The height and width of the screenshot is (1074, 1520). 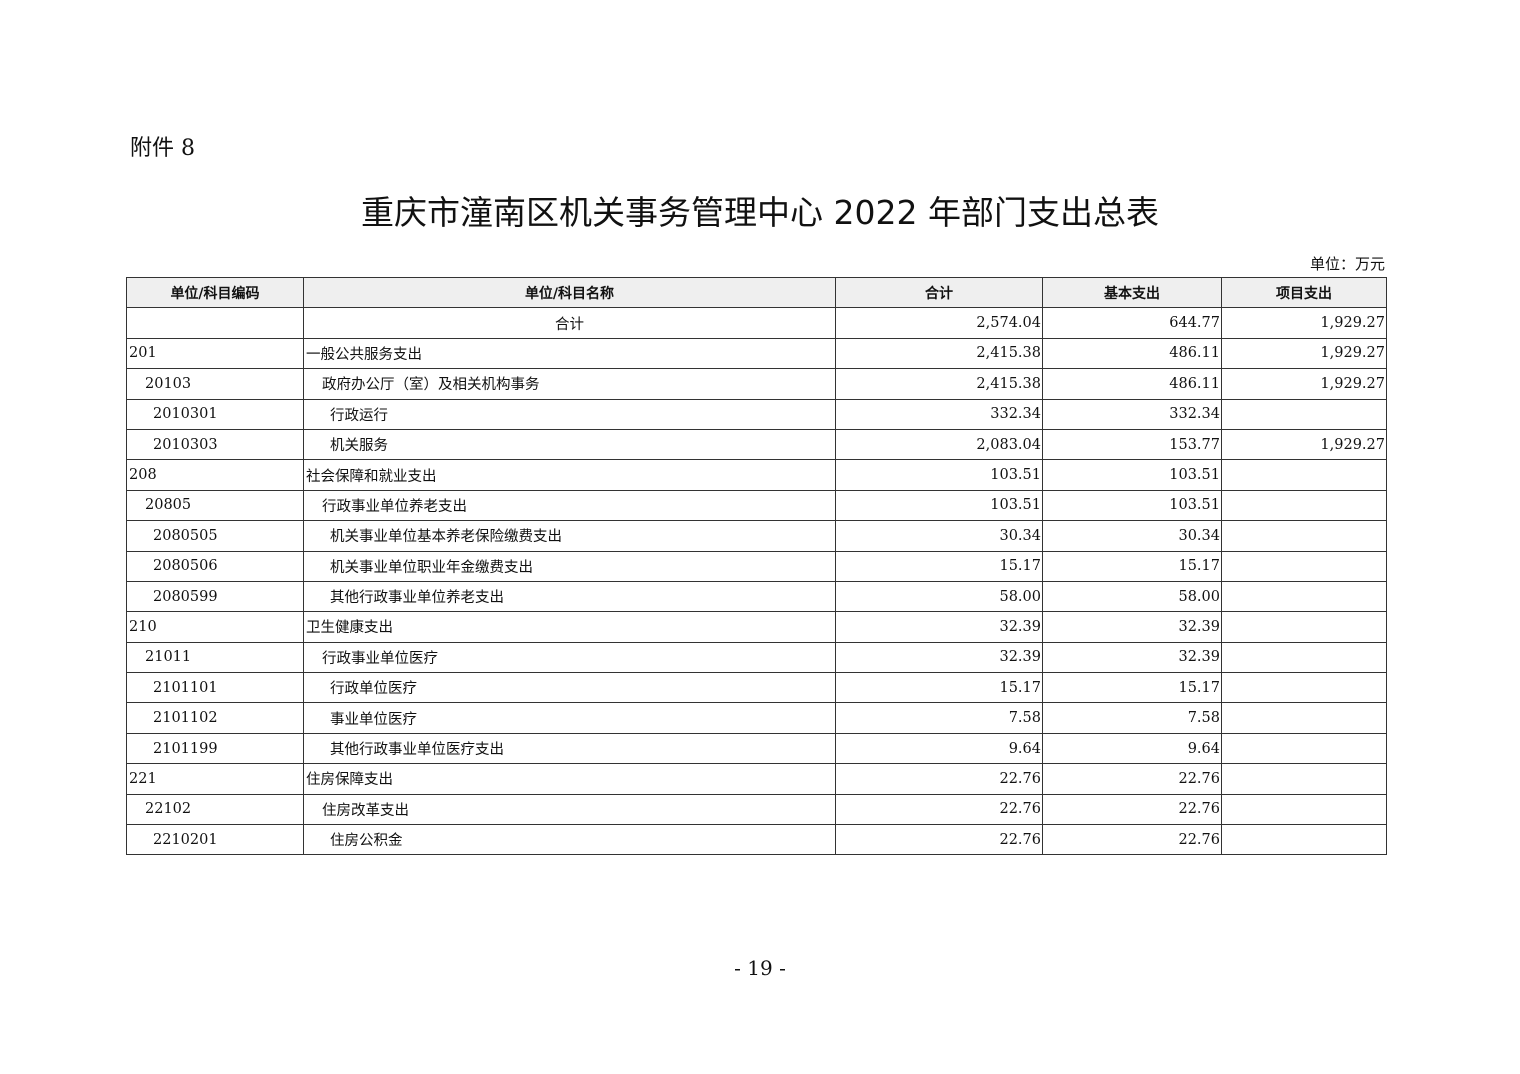 What do you see at coordinates (939, 596) in the screenshot?
I see `cell-total: 58.00` at bounding box center [939, 596].